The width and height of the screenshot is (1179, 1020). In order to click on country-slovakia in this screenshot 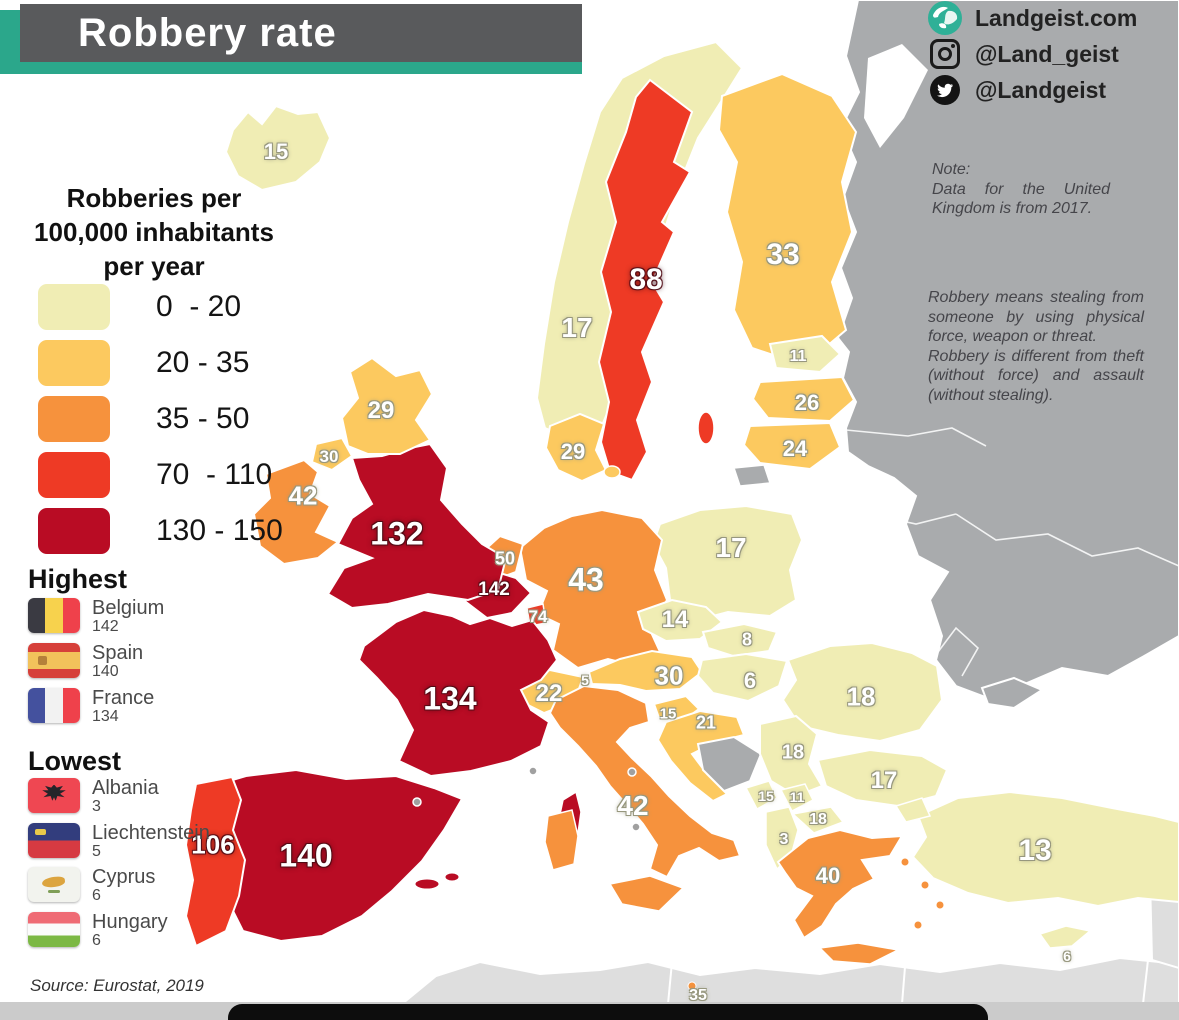, I will do `click(740, 640)`.